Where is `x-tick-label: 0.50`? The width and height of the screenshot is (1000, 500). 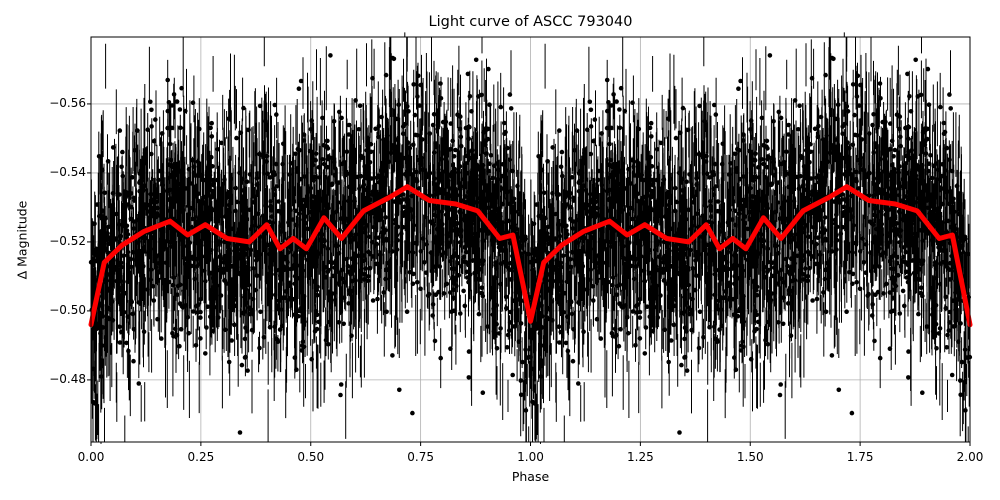
x-tick-label: 0.50 is located at coordinates (311, 457).